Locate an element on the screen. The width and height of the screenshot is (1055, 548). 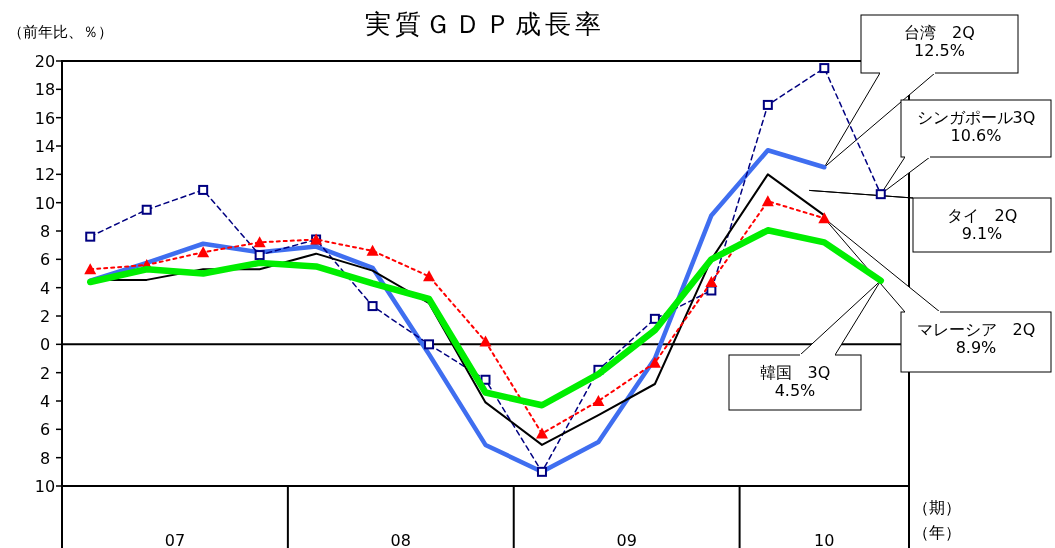
y-tick-label: 0 is located at coordinates (45, 345).